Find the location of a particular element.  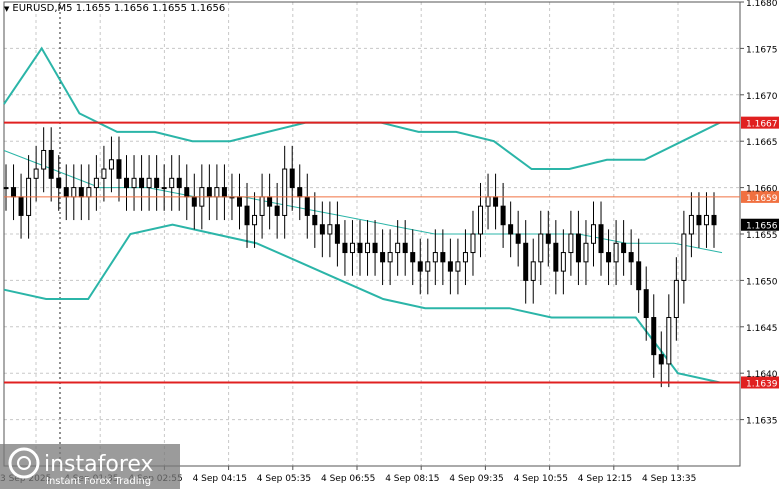

y-tick-label: 1.1680 is located at coordinates (762, 4).